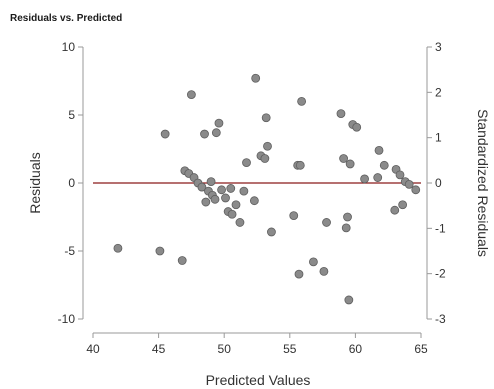 Image resolution: width=494 pixels, height=389 pixels. I want to click on y2-axis-label: Standardized Residuals, so click(483, 183).